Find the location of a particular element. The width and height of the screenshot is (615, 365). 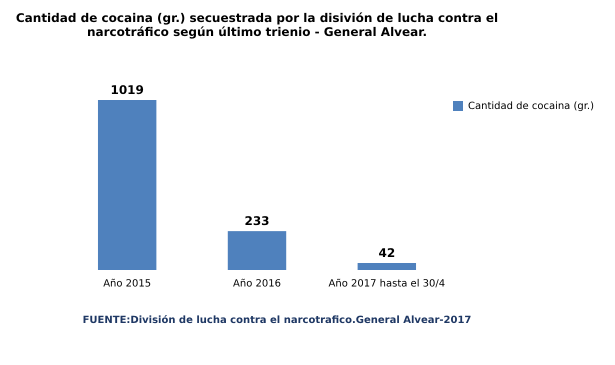

legend-label: Cantidad de cocaina (gr.) is located at coordinates (531, 106).